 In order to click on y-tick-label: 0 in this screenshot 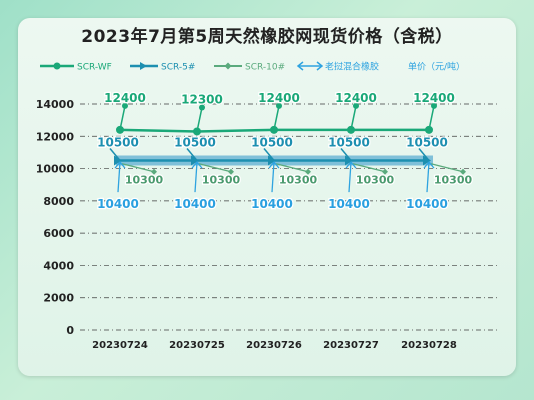, I will do `click(70, 330)`.